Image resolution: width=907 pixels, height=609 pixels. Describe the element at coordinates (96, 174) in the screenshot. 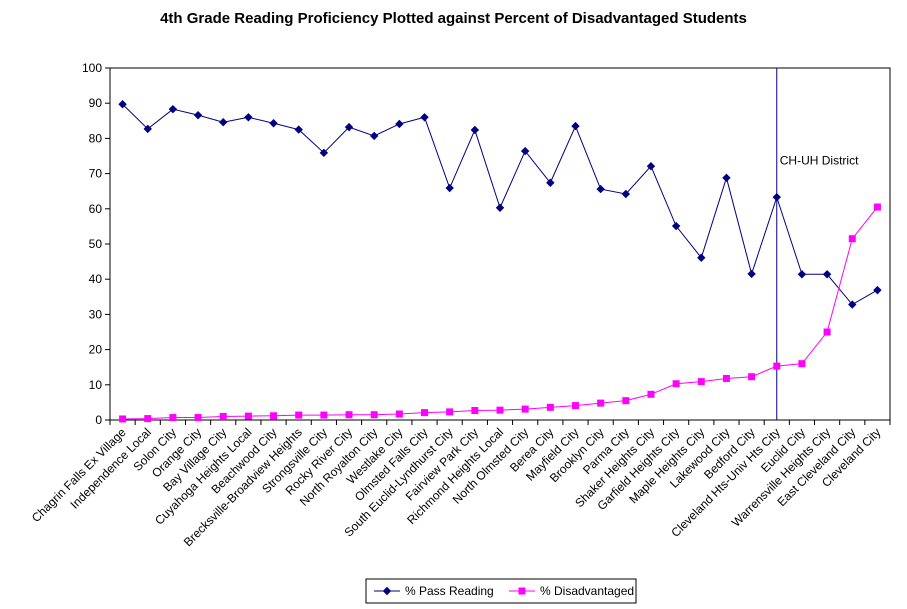

I see `y-tick-label: 70` at that location.